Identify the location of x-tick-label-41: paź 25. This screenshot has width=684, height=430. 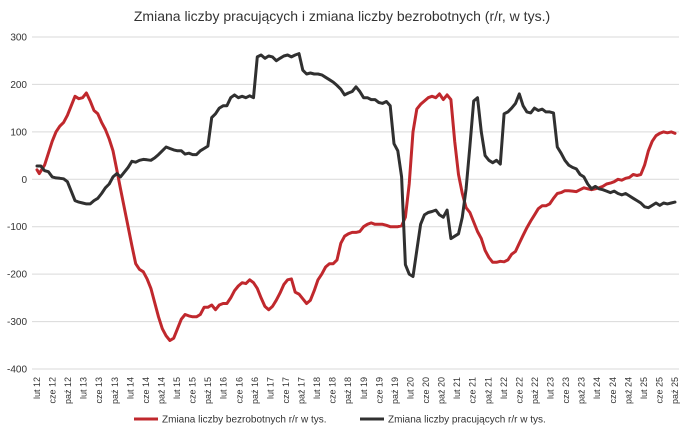
(675, 390).